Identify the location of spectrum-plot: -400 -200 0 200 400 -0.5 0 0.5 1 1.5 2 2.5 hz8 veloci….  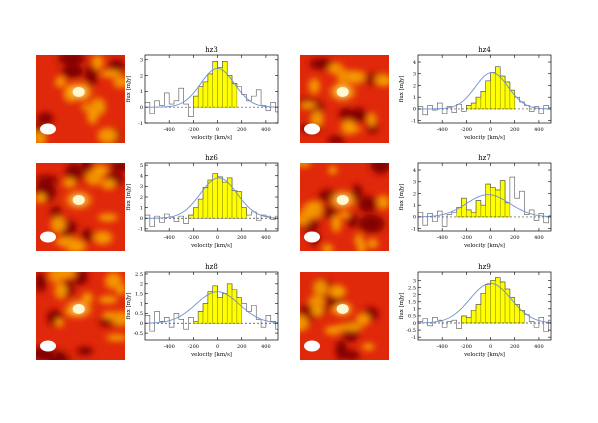
(202, 310).